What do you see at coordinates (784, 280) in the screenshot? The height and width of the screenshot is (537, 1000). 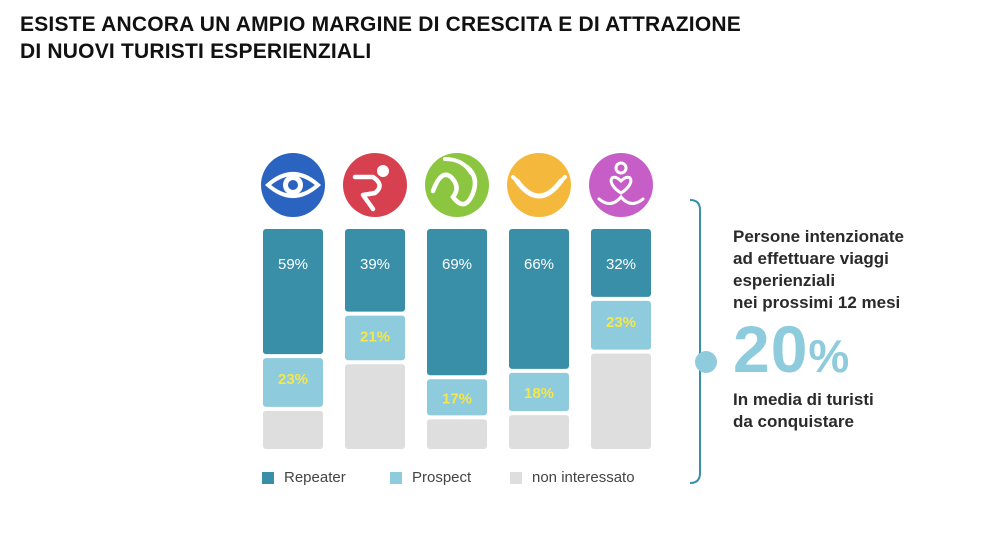 I see `side-intro-line: esperienziali` at bounding box center [784, 280].